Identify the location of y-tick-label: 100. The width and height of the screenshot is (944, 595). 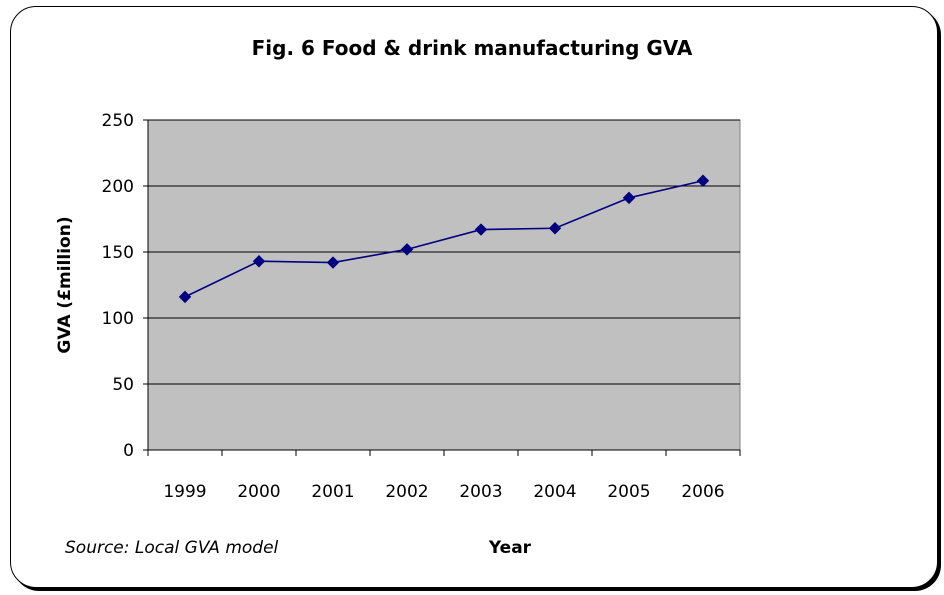
(118, 319).